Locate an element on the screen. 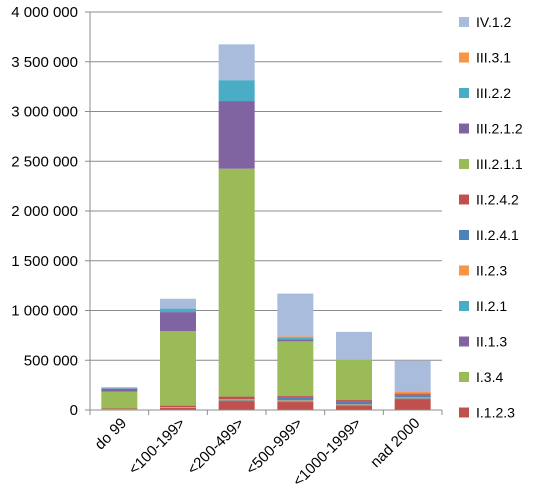 The width and height of the screenshot is (560, 495). legend-label: II.2.4.1 is located at coordinates (497, 235).